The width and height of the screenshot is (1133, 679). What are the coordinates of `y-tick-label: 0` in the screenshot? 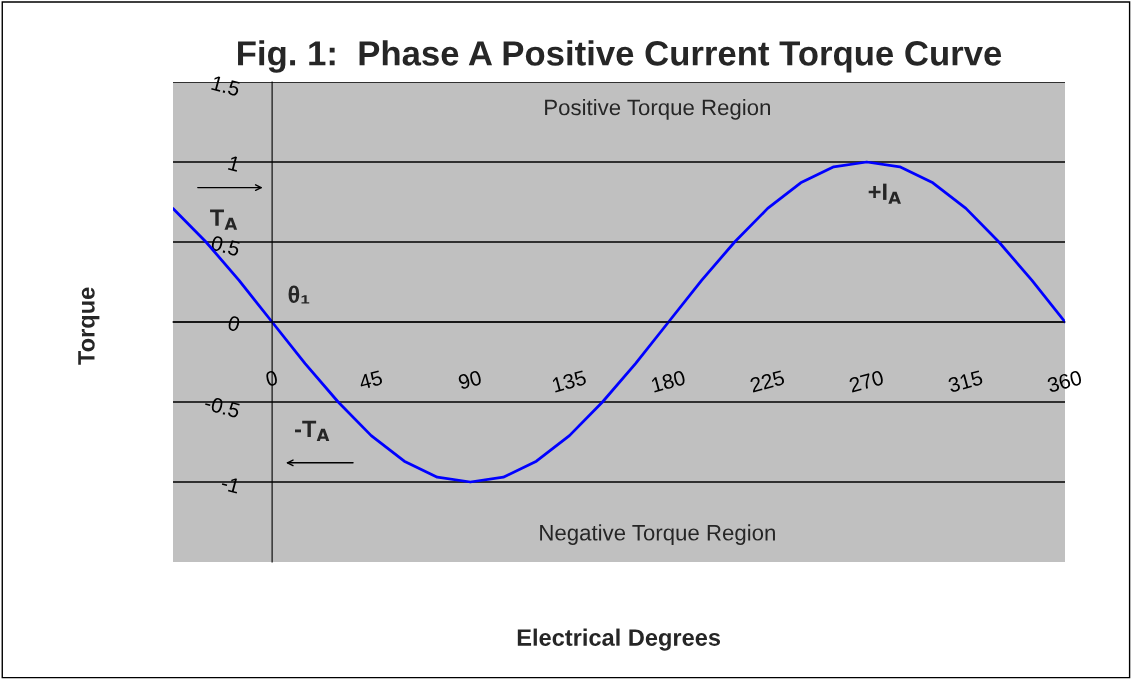 It's located at (234, 324).